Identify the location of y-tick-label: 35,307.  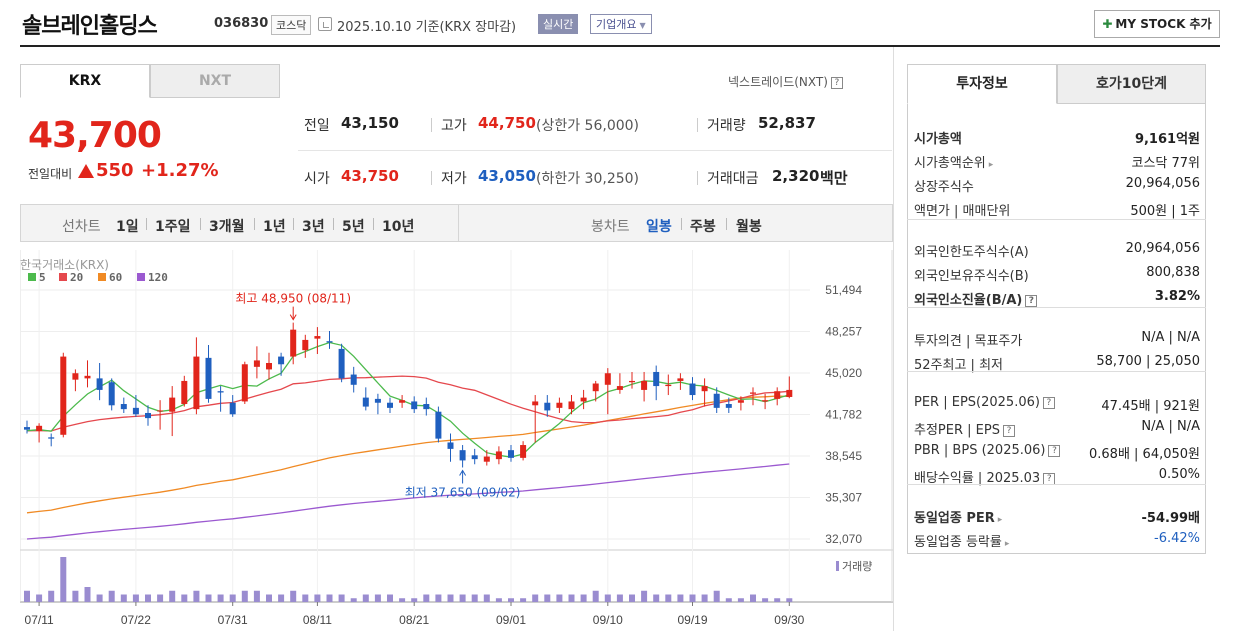
(843, 498).